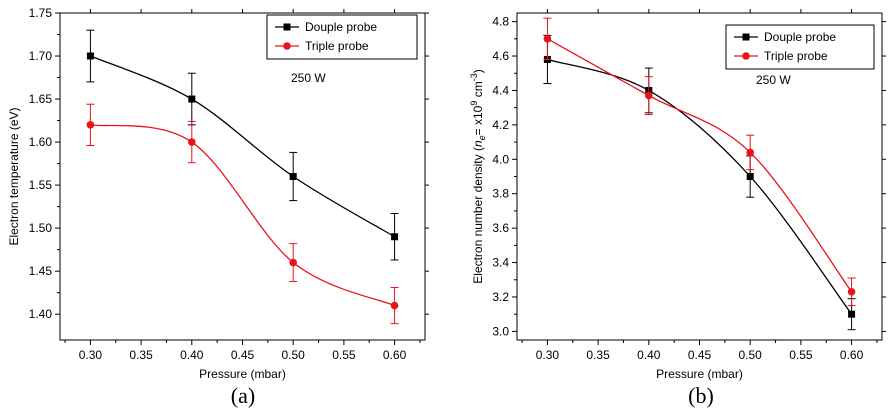 This screenshot has height=413, width=893. Describe the element at coordinates (474, 103) in the screenshot. I see `y-label-sup-9: 9` at that location.